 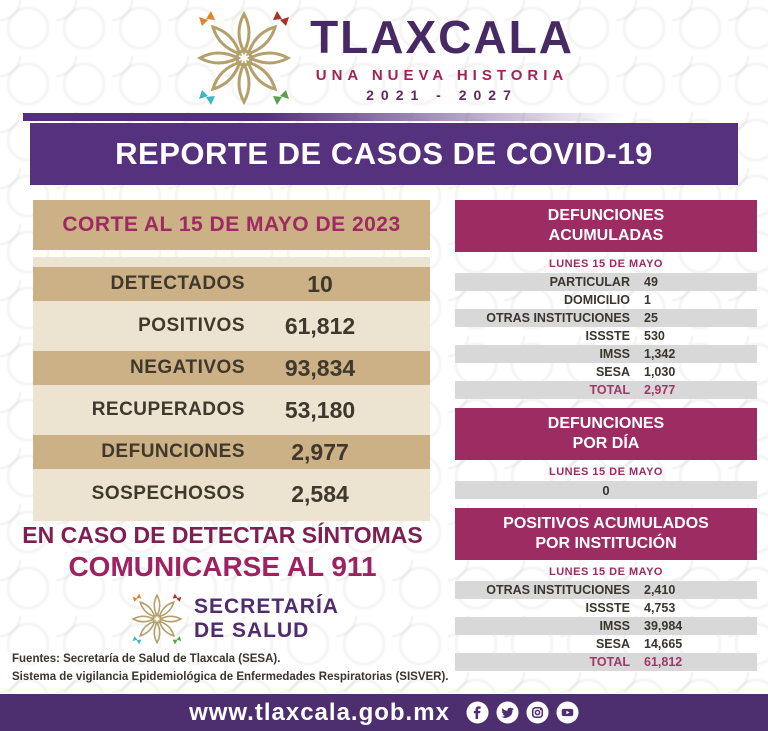 I want to click on row-value: 1, so click(x=647, y=300).